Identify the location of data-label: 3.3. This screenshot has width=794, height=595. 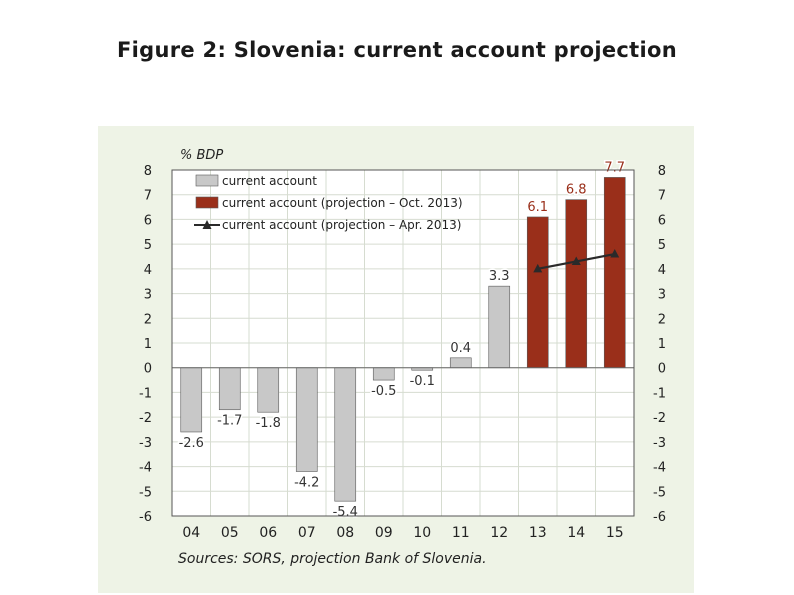
(499, 276).